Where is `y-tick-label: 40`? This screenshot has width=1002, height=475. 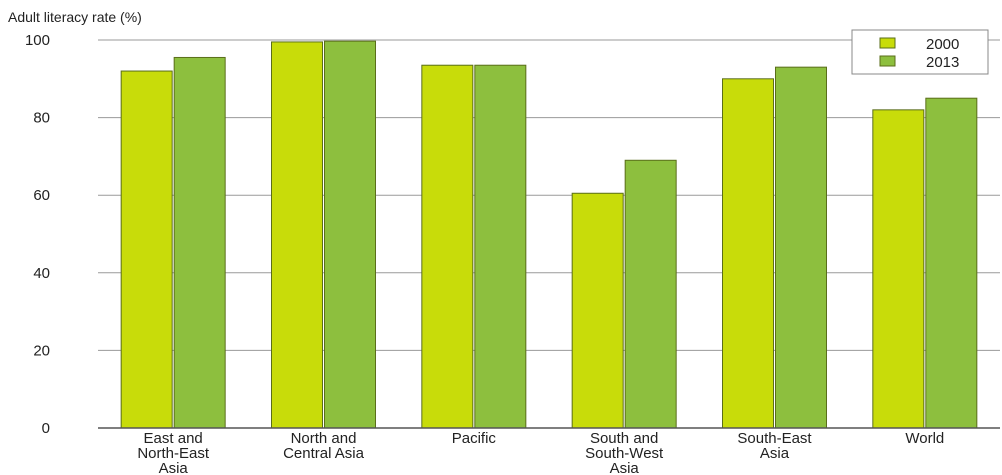
y-tick-label: 40 is located at coordinates (41, 273).